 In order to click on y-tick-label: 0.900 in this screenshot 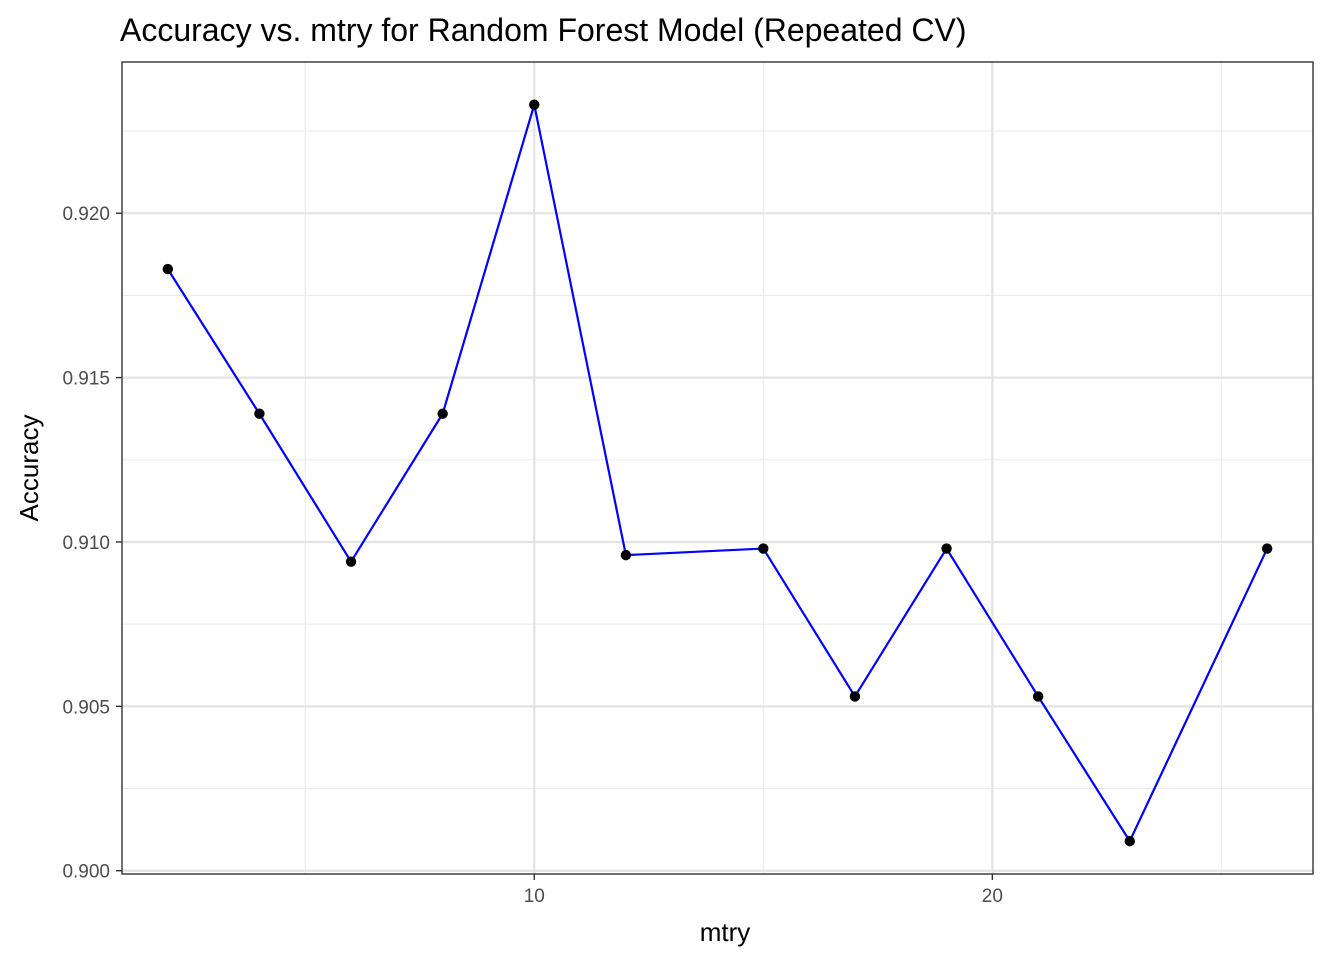, I will do `click(86, 872)`.